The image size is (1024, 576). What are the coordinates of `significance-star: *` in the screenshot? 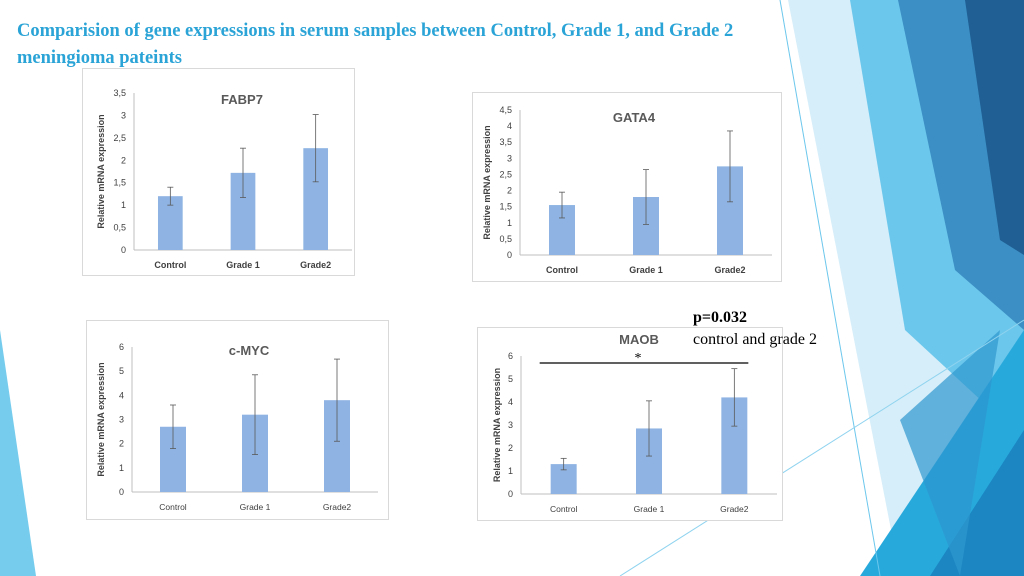 It's located at (638, 358).